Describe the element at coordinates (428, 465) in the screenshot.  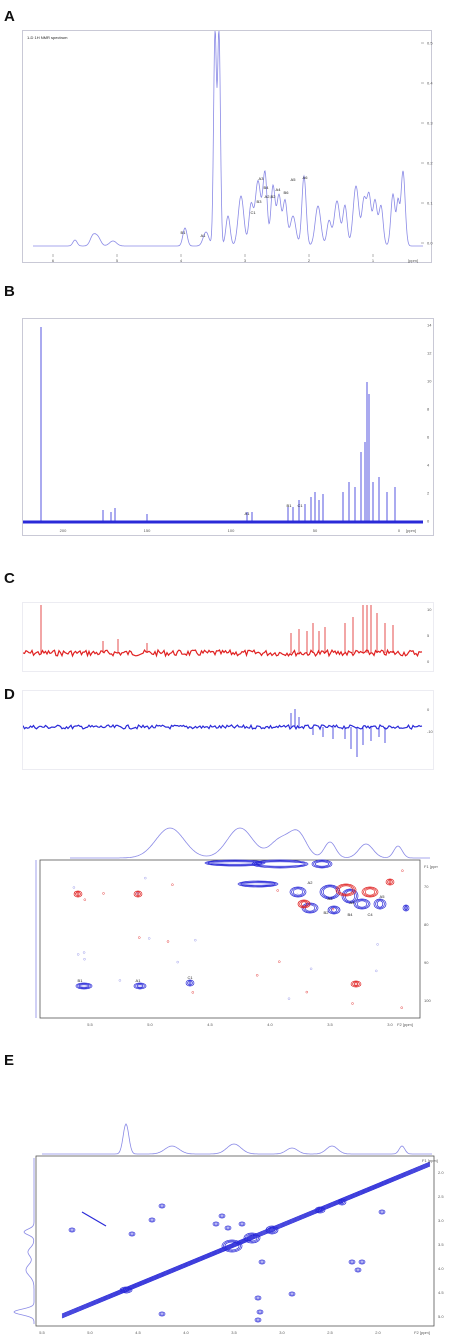
I see `panel-b-ytick-label: 4` at that location.